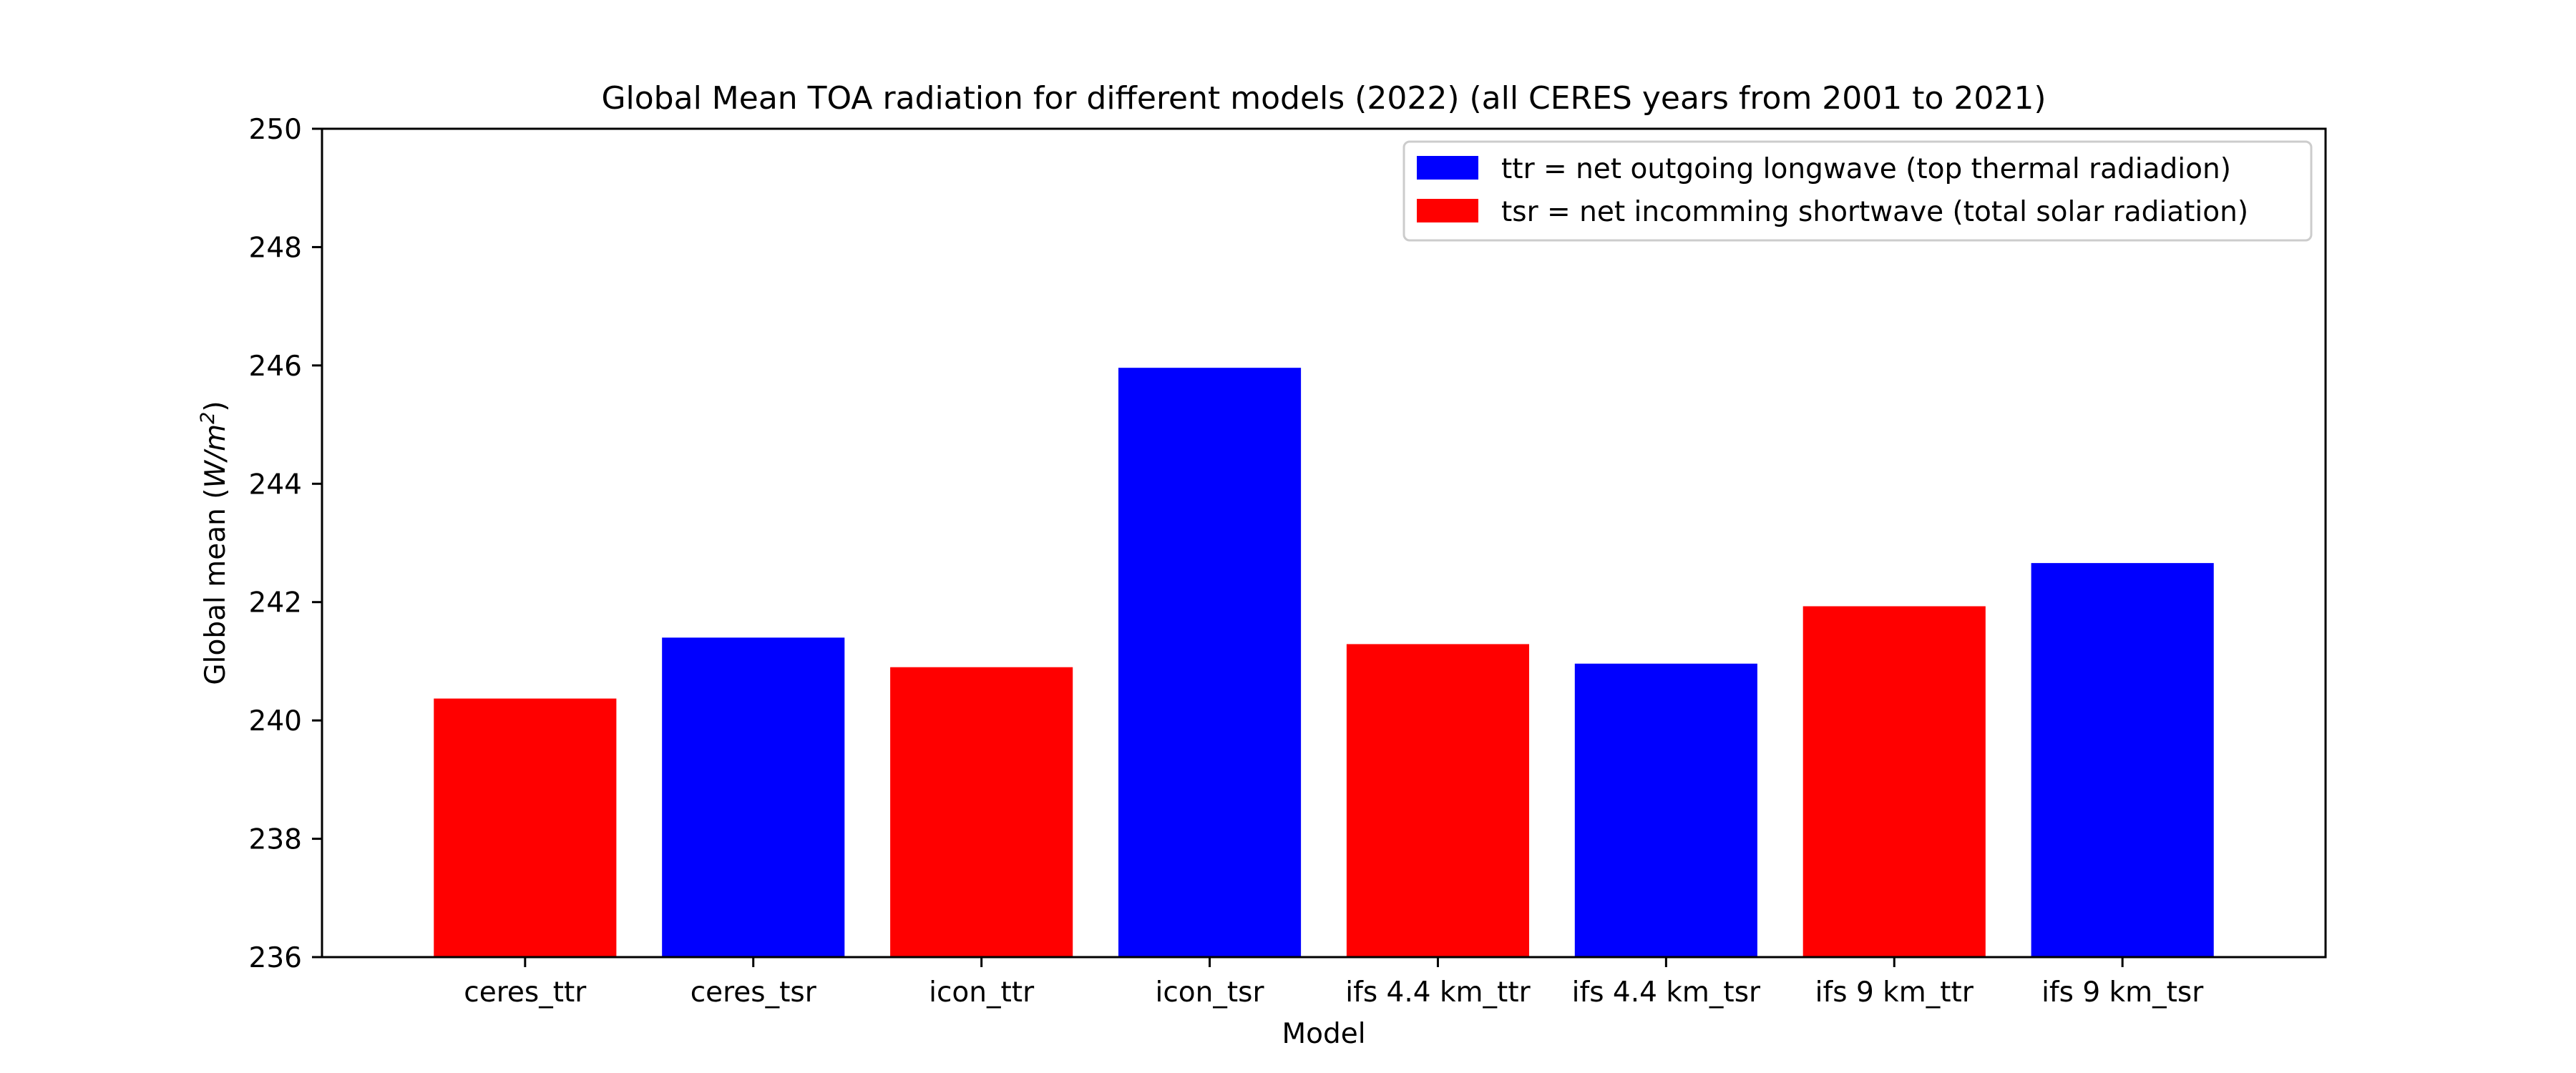  What do you see at coordinates (753, 797) in the screenshot?
I see `bar-ceres-tsr` at bounding box center [753, 797].